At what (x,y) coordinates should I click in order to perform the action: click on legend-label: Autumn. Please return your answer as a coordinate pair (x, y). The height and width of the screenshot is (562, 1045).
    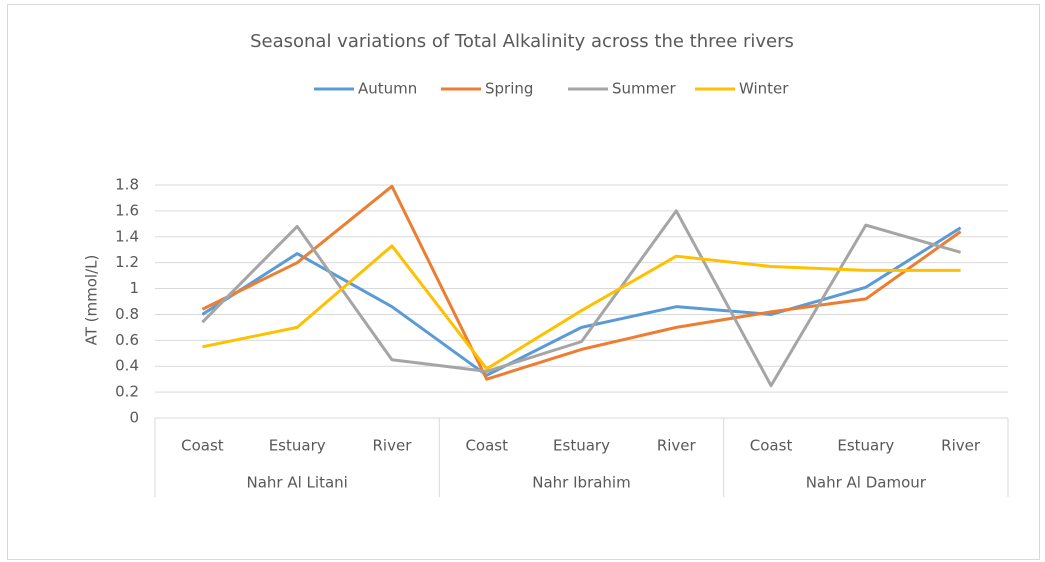
    Looking at the image, I should click on (387, 89).